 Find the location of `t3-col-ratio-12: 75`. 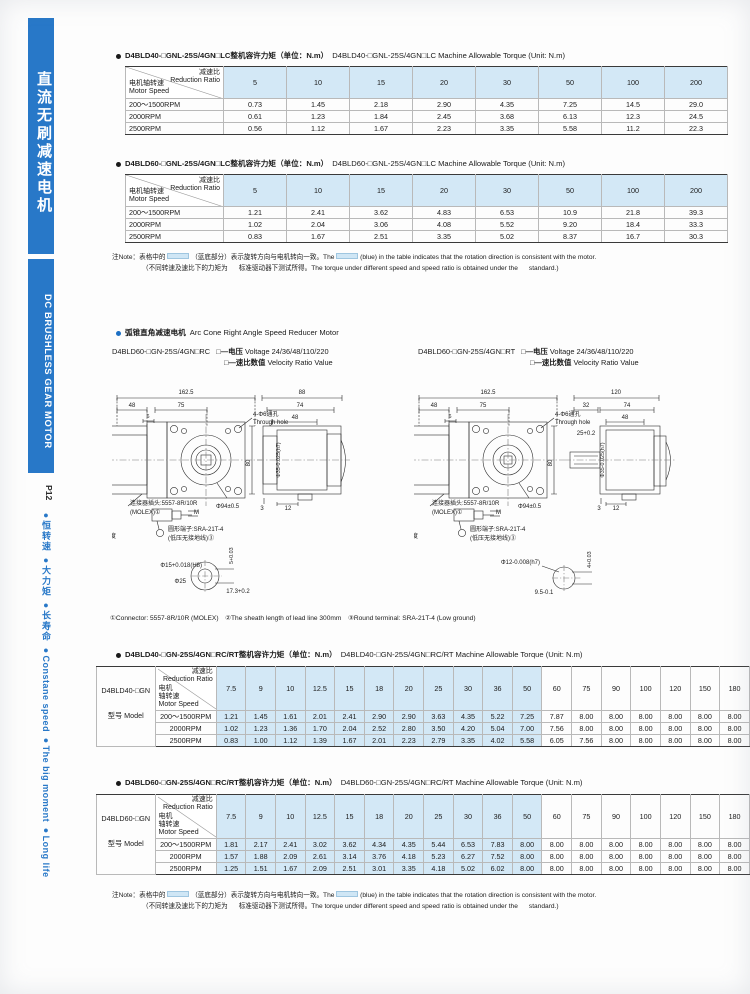

t3-col-ratio-12: 75 is located at coordinates (586, 688).